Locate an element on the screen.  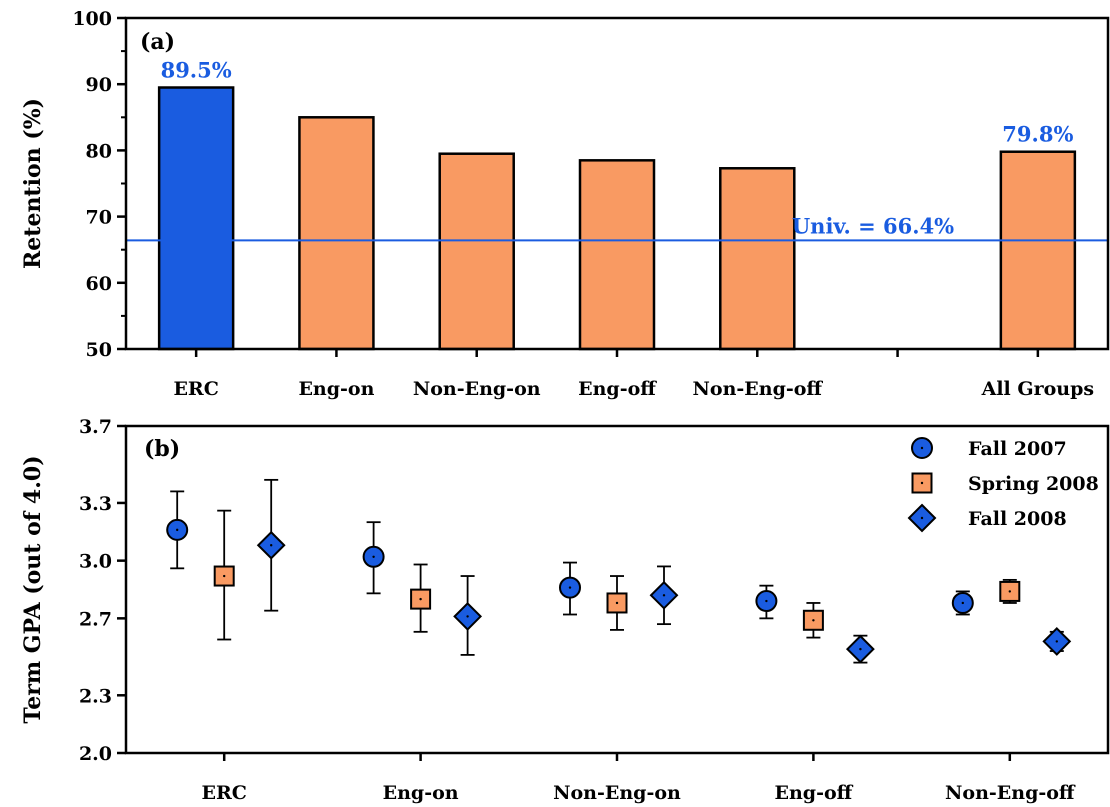
panel-b-tag: (b) is located at coordinates (162, 449).